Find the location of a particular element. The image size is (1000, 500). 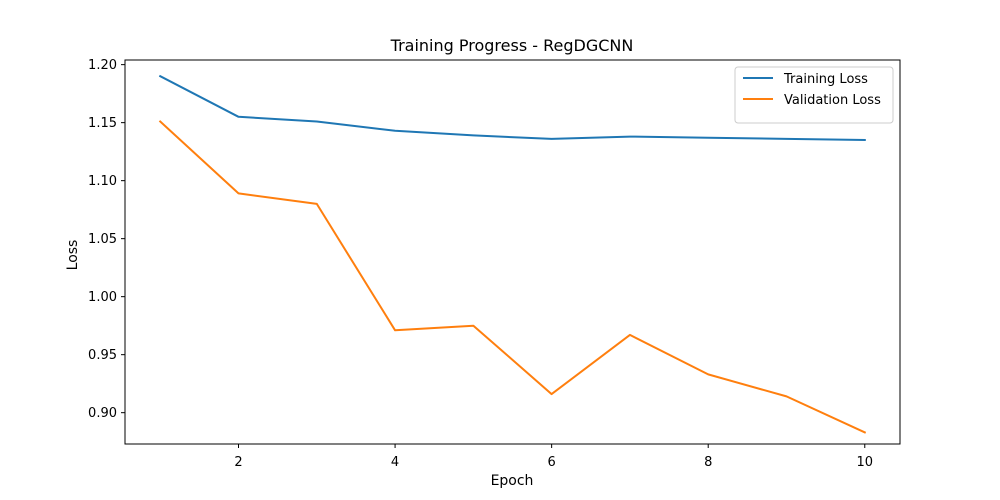

x-tick-label: 6 is located at coordinates (552, 462).